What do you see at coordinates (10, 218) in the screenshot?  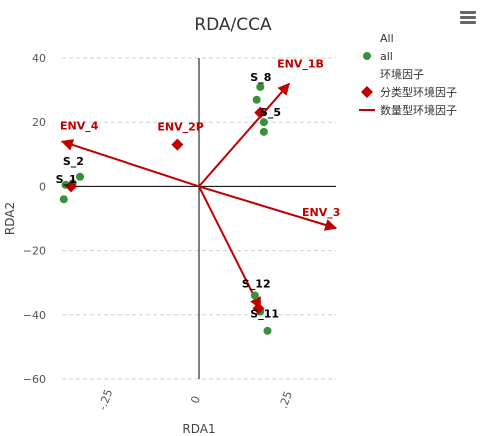 I see `y-axis-title: RDA2` at bounding box center [10, 218].